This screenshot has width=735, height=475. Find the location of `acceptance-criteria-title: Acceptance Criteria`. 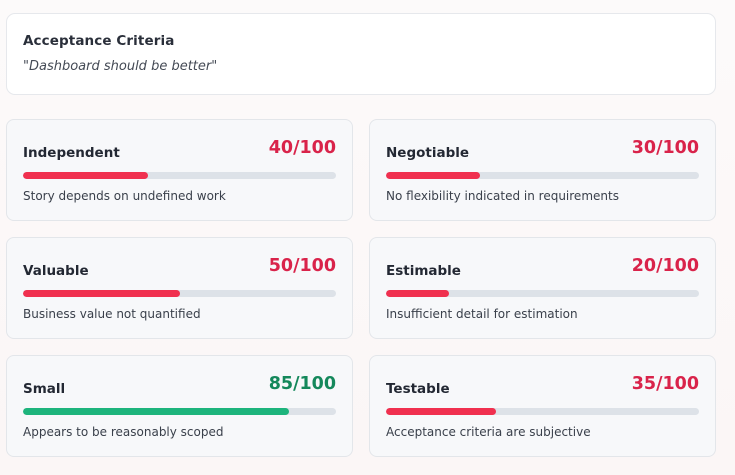

acceptance-criteria-title: Acceptance Criteria is located at coordinates (99, 41).